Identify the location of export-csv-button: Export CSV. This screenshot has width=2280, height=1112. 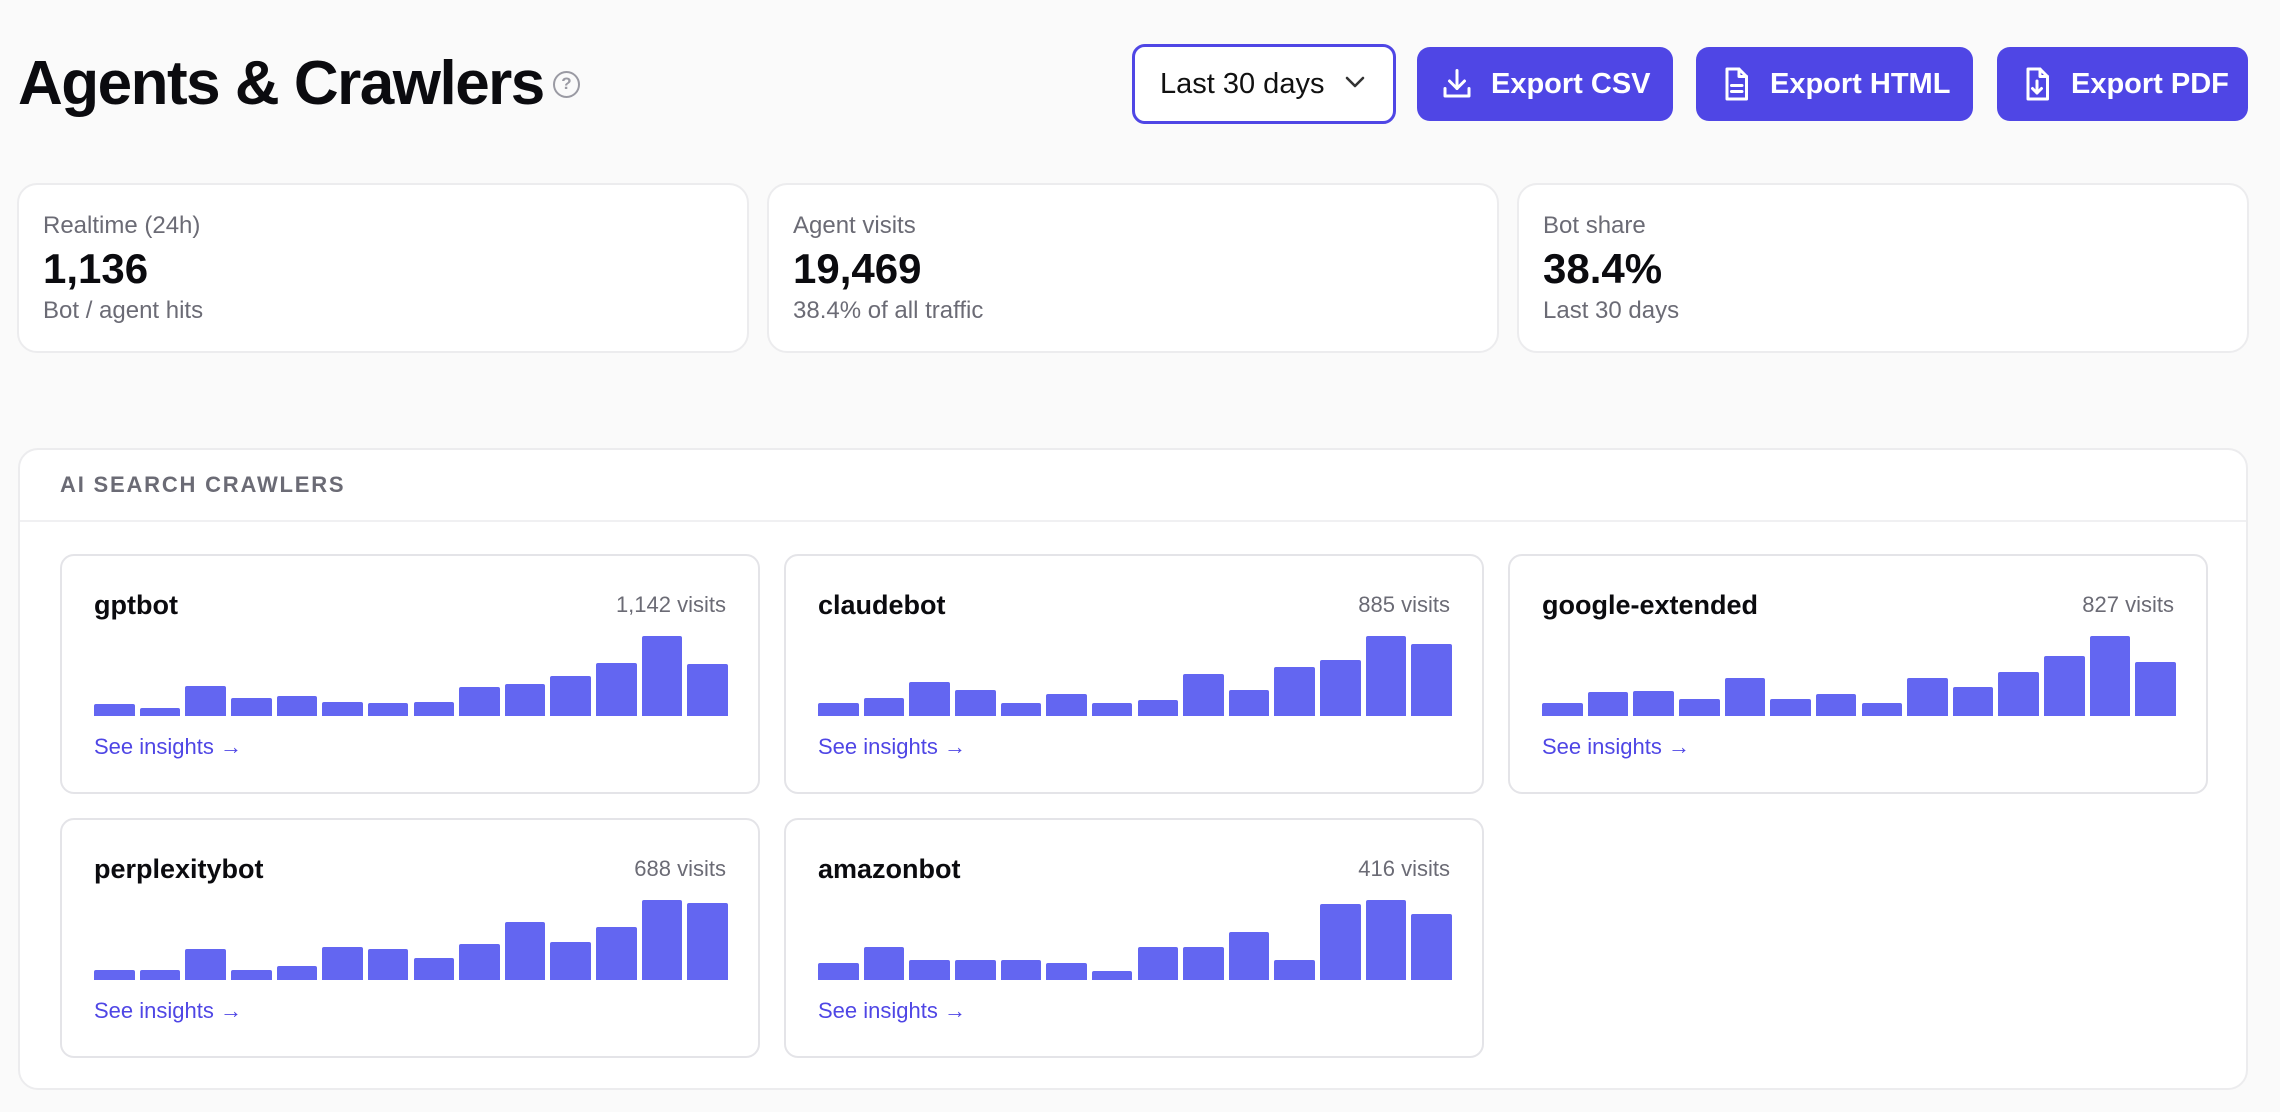
(1545, 84).